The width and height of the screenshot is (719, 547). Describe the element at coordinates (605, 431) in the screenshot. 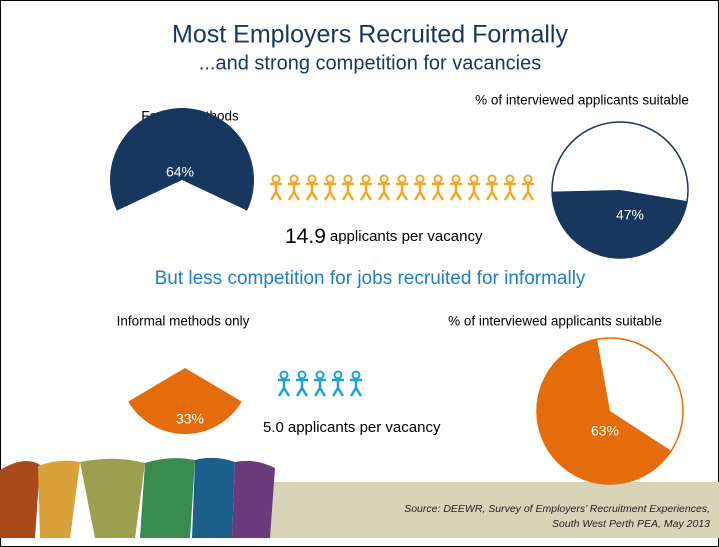

I see `value-label: 63%` at that location.